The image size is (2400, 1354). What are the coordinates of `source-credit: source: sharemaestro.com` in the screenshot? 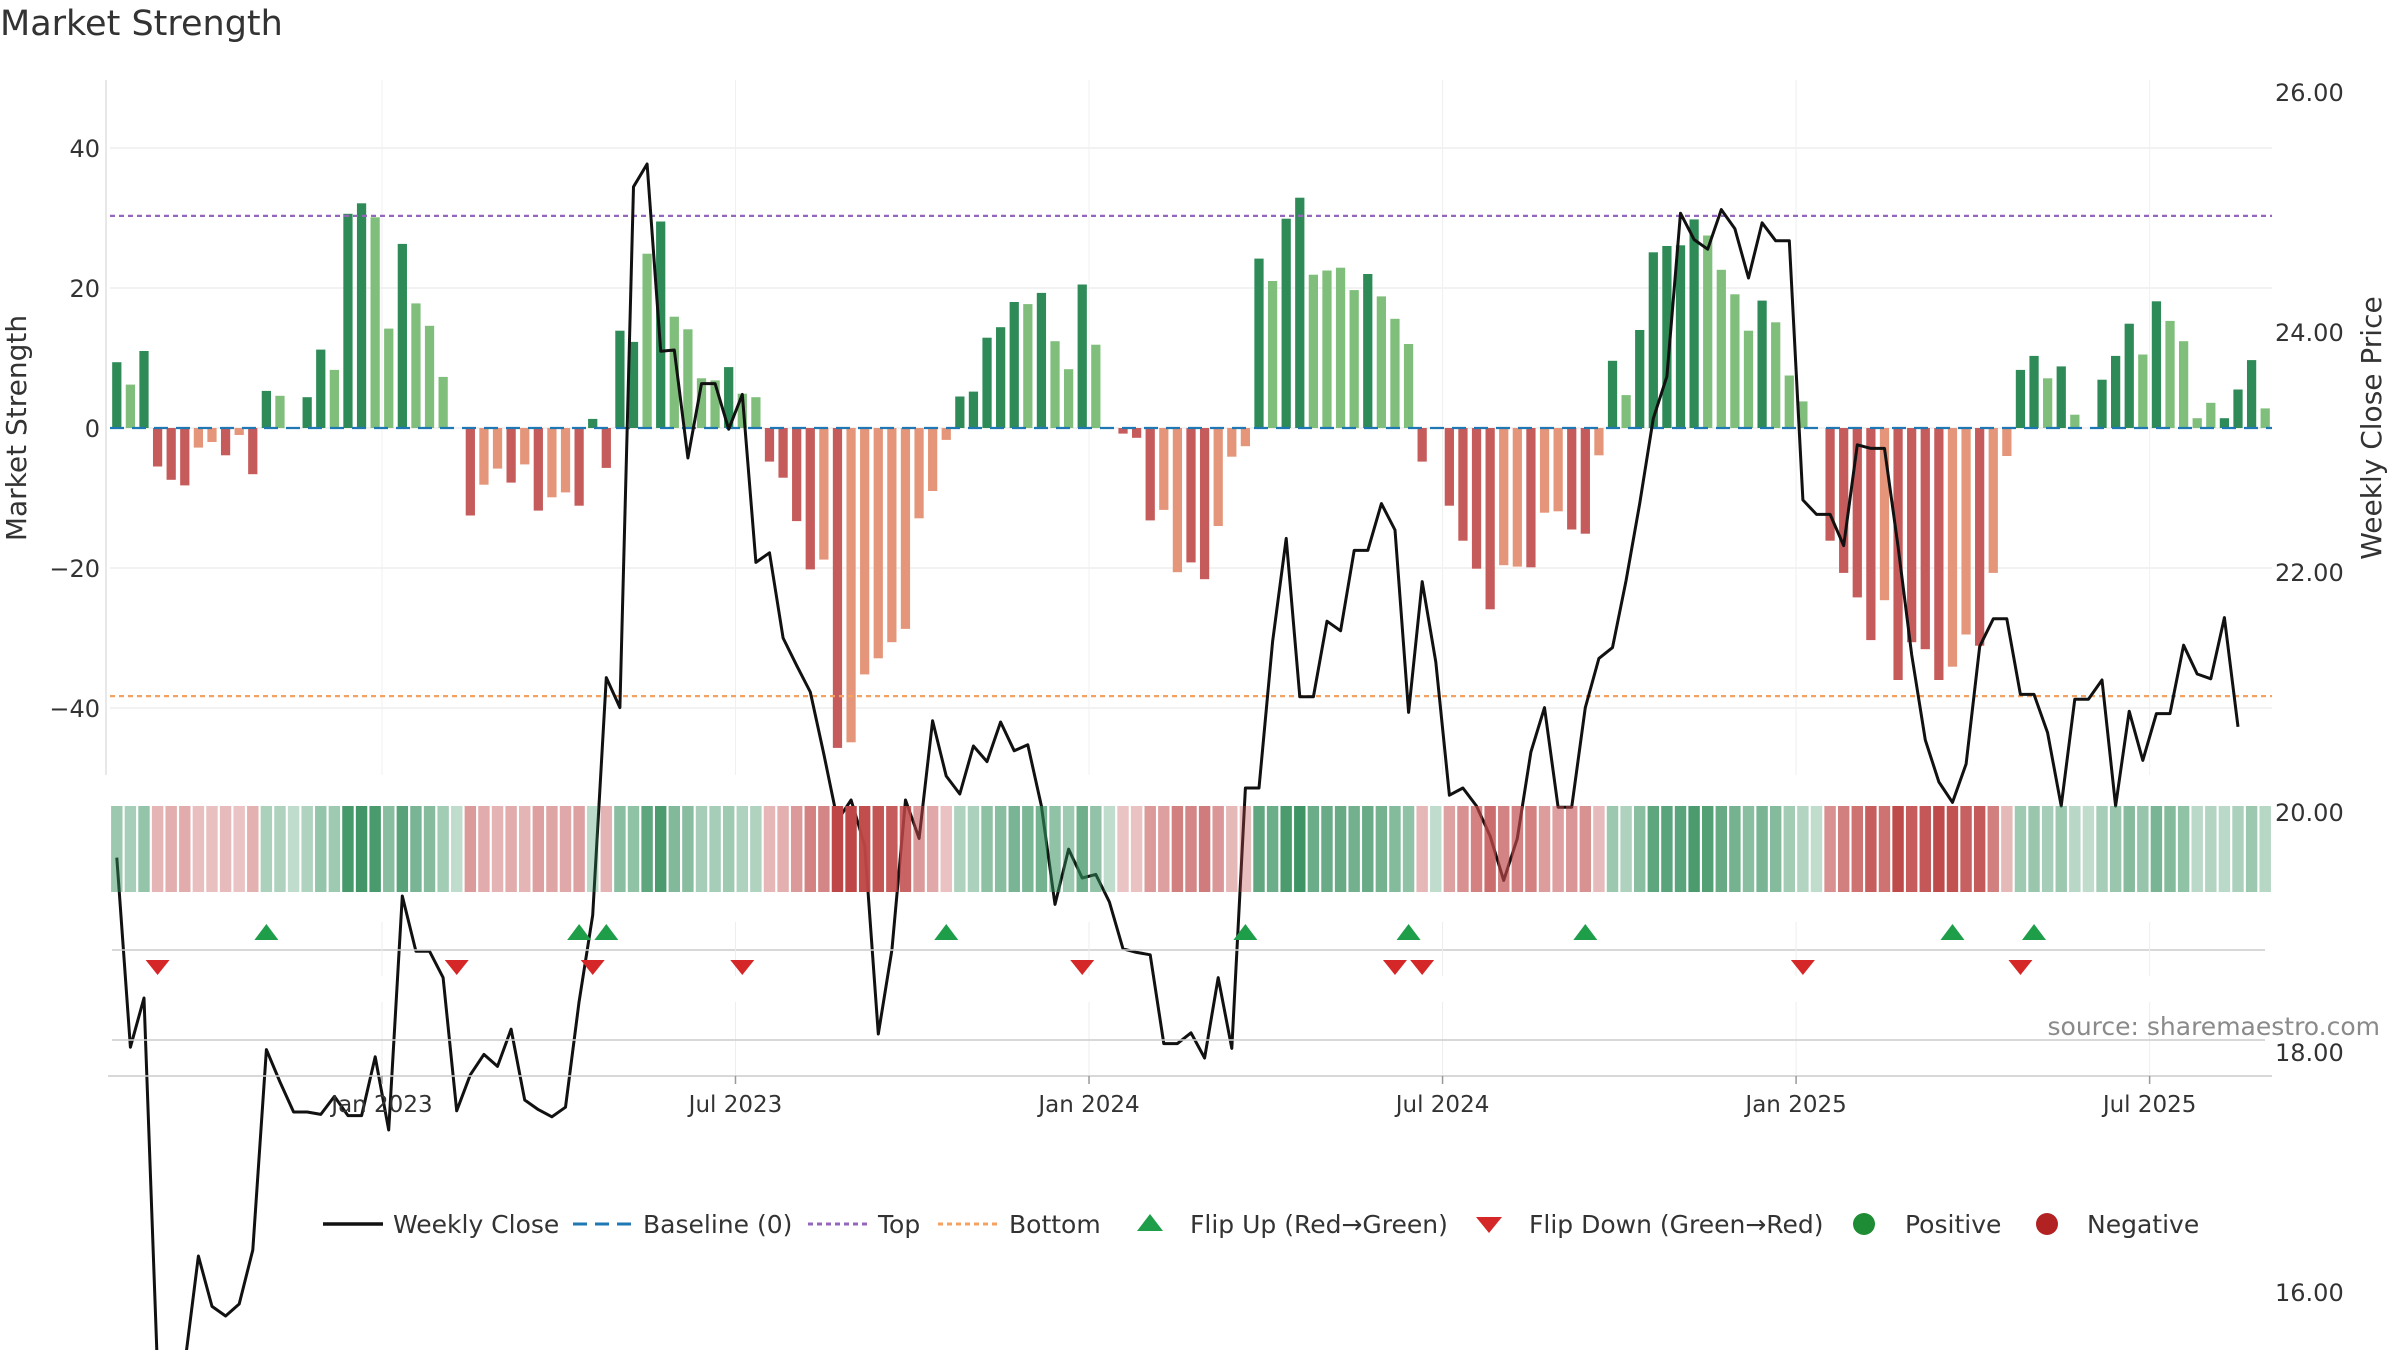 It's located at (2214, 1026).